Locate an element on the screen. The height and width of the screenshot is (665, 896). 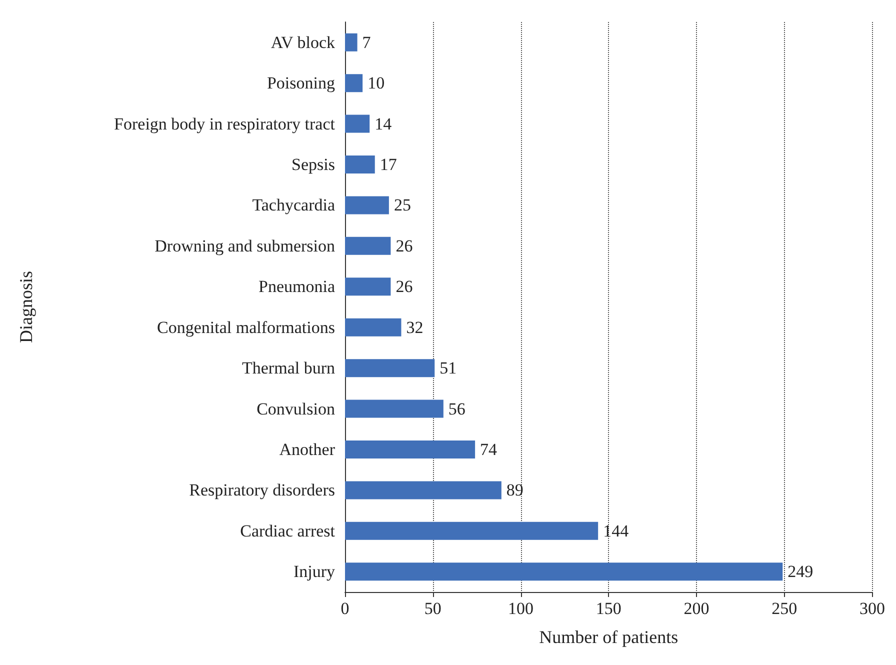
data-label: 51 is located at coordinates (448, 368).